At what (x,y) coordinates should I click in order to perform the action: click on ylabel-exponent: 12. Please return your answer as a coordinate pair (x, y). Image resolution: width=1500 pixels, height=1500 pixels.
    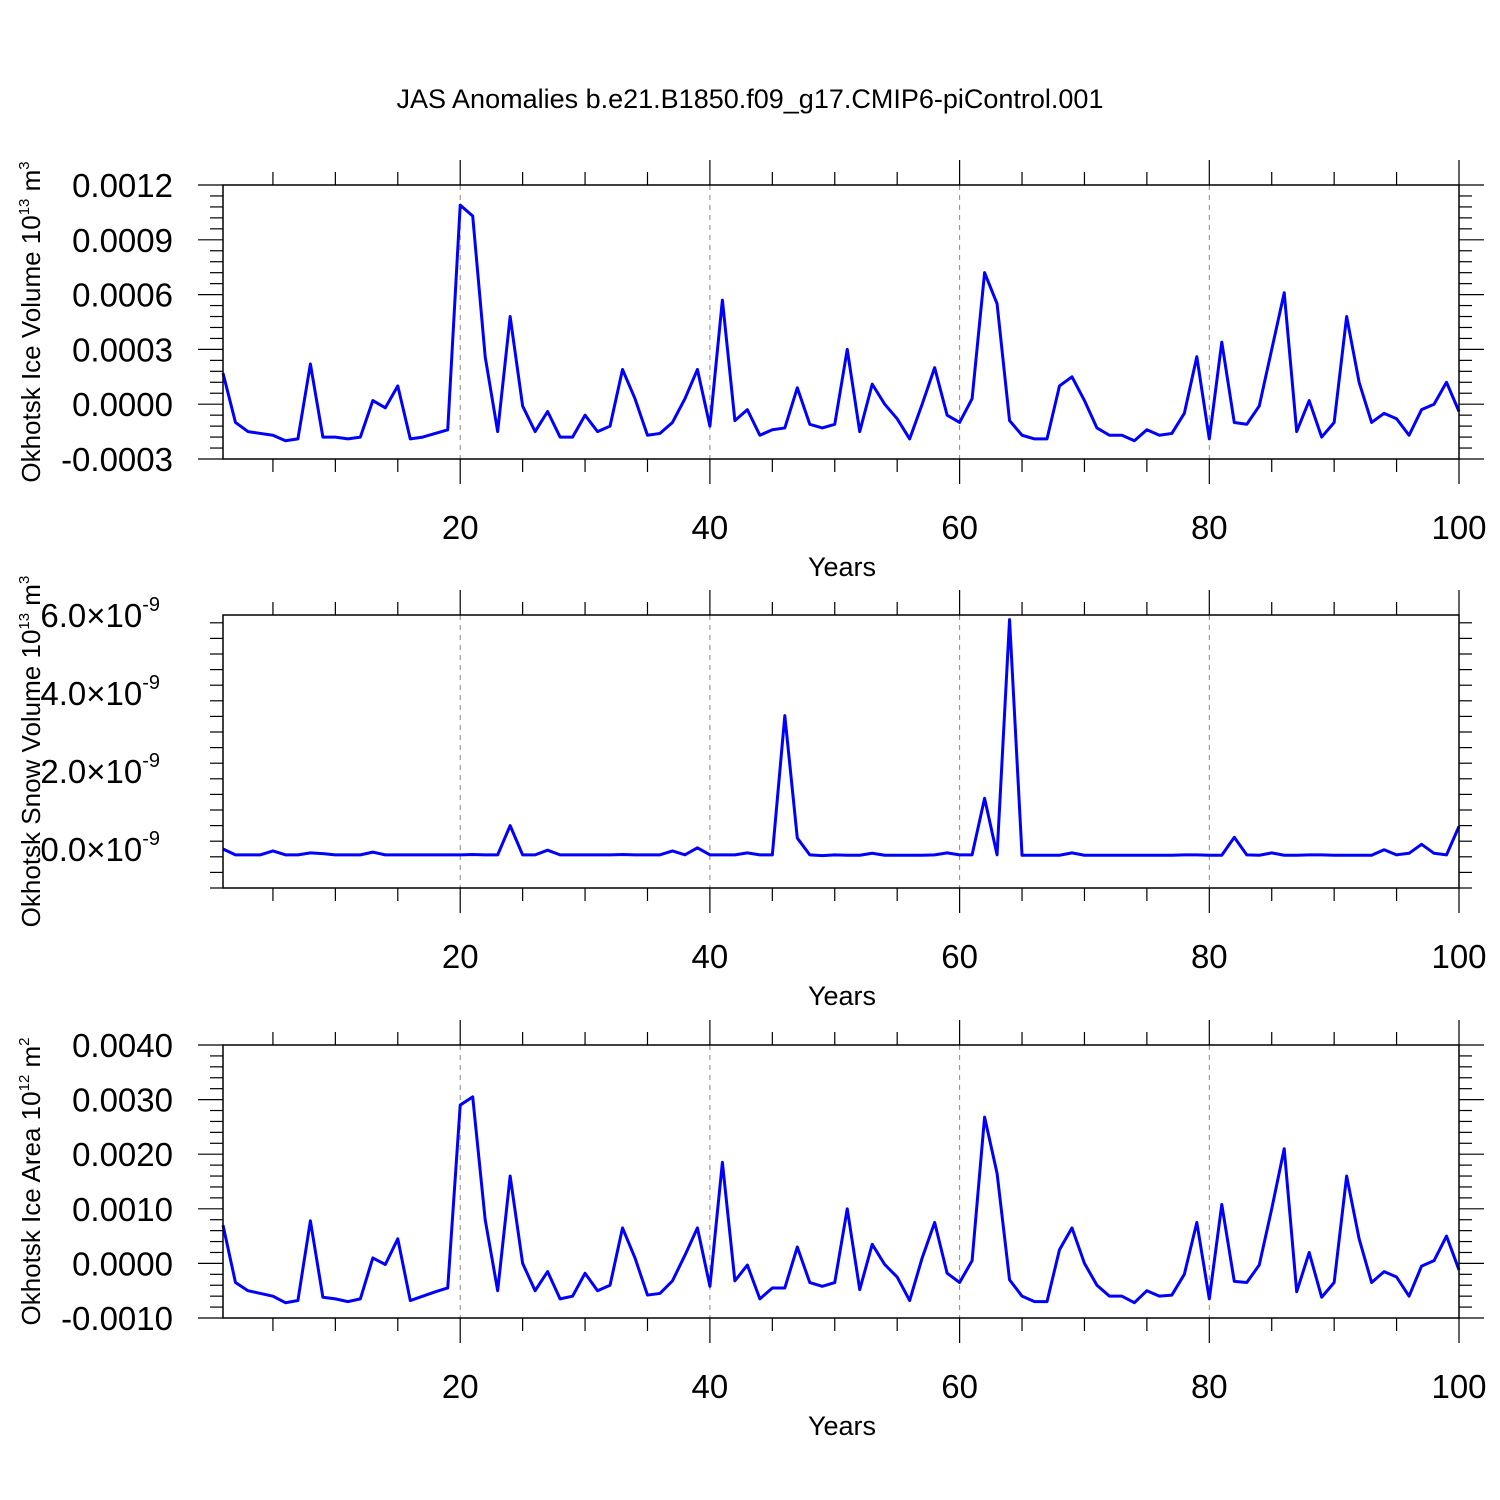
    Looking at the image, I should click on (24, 1083).